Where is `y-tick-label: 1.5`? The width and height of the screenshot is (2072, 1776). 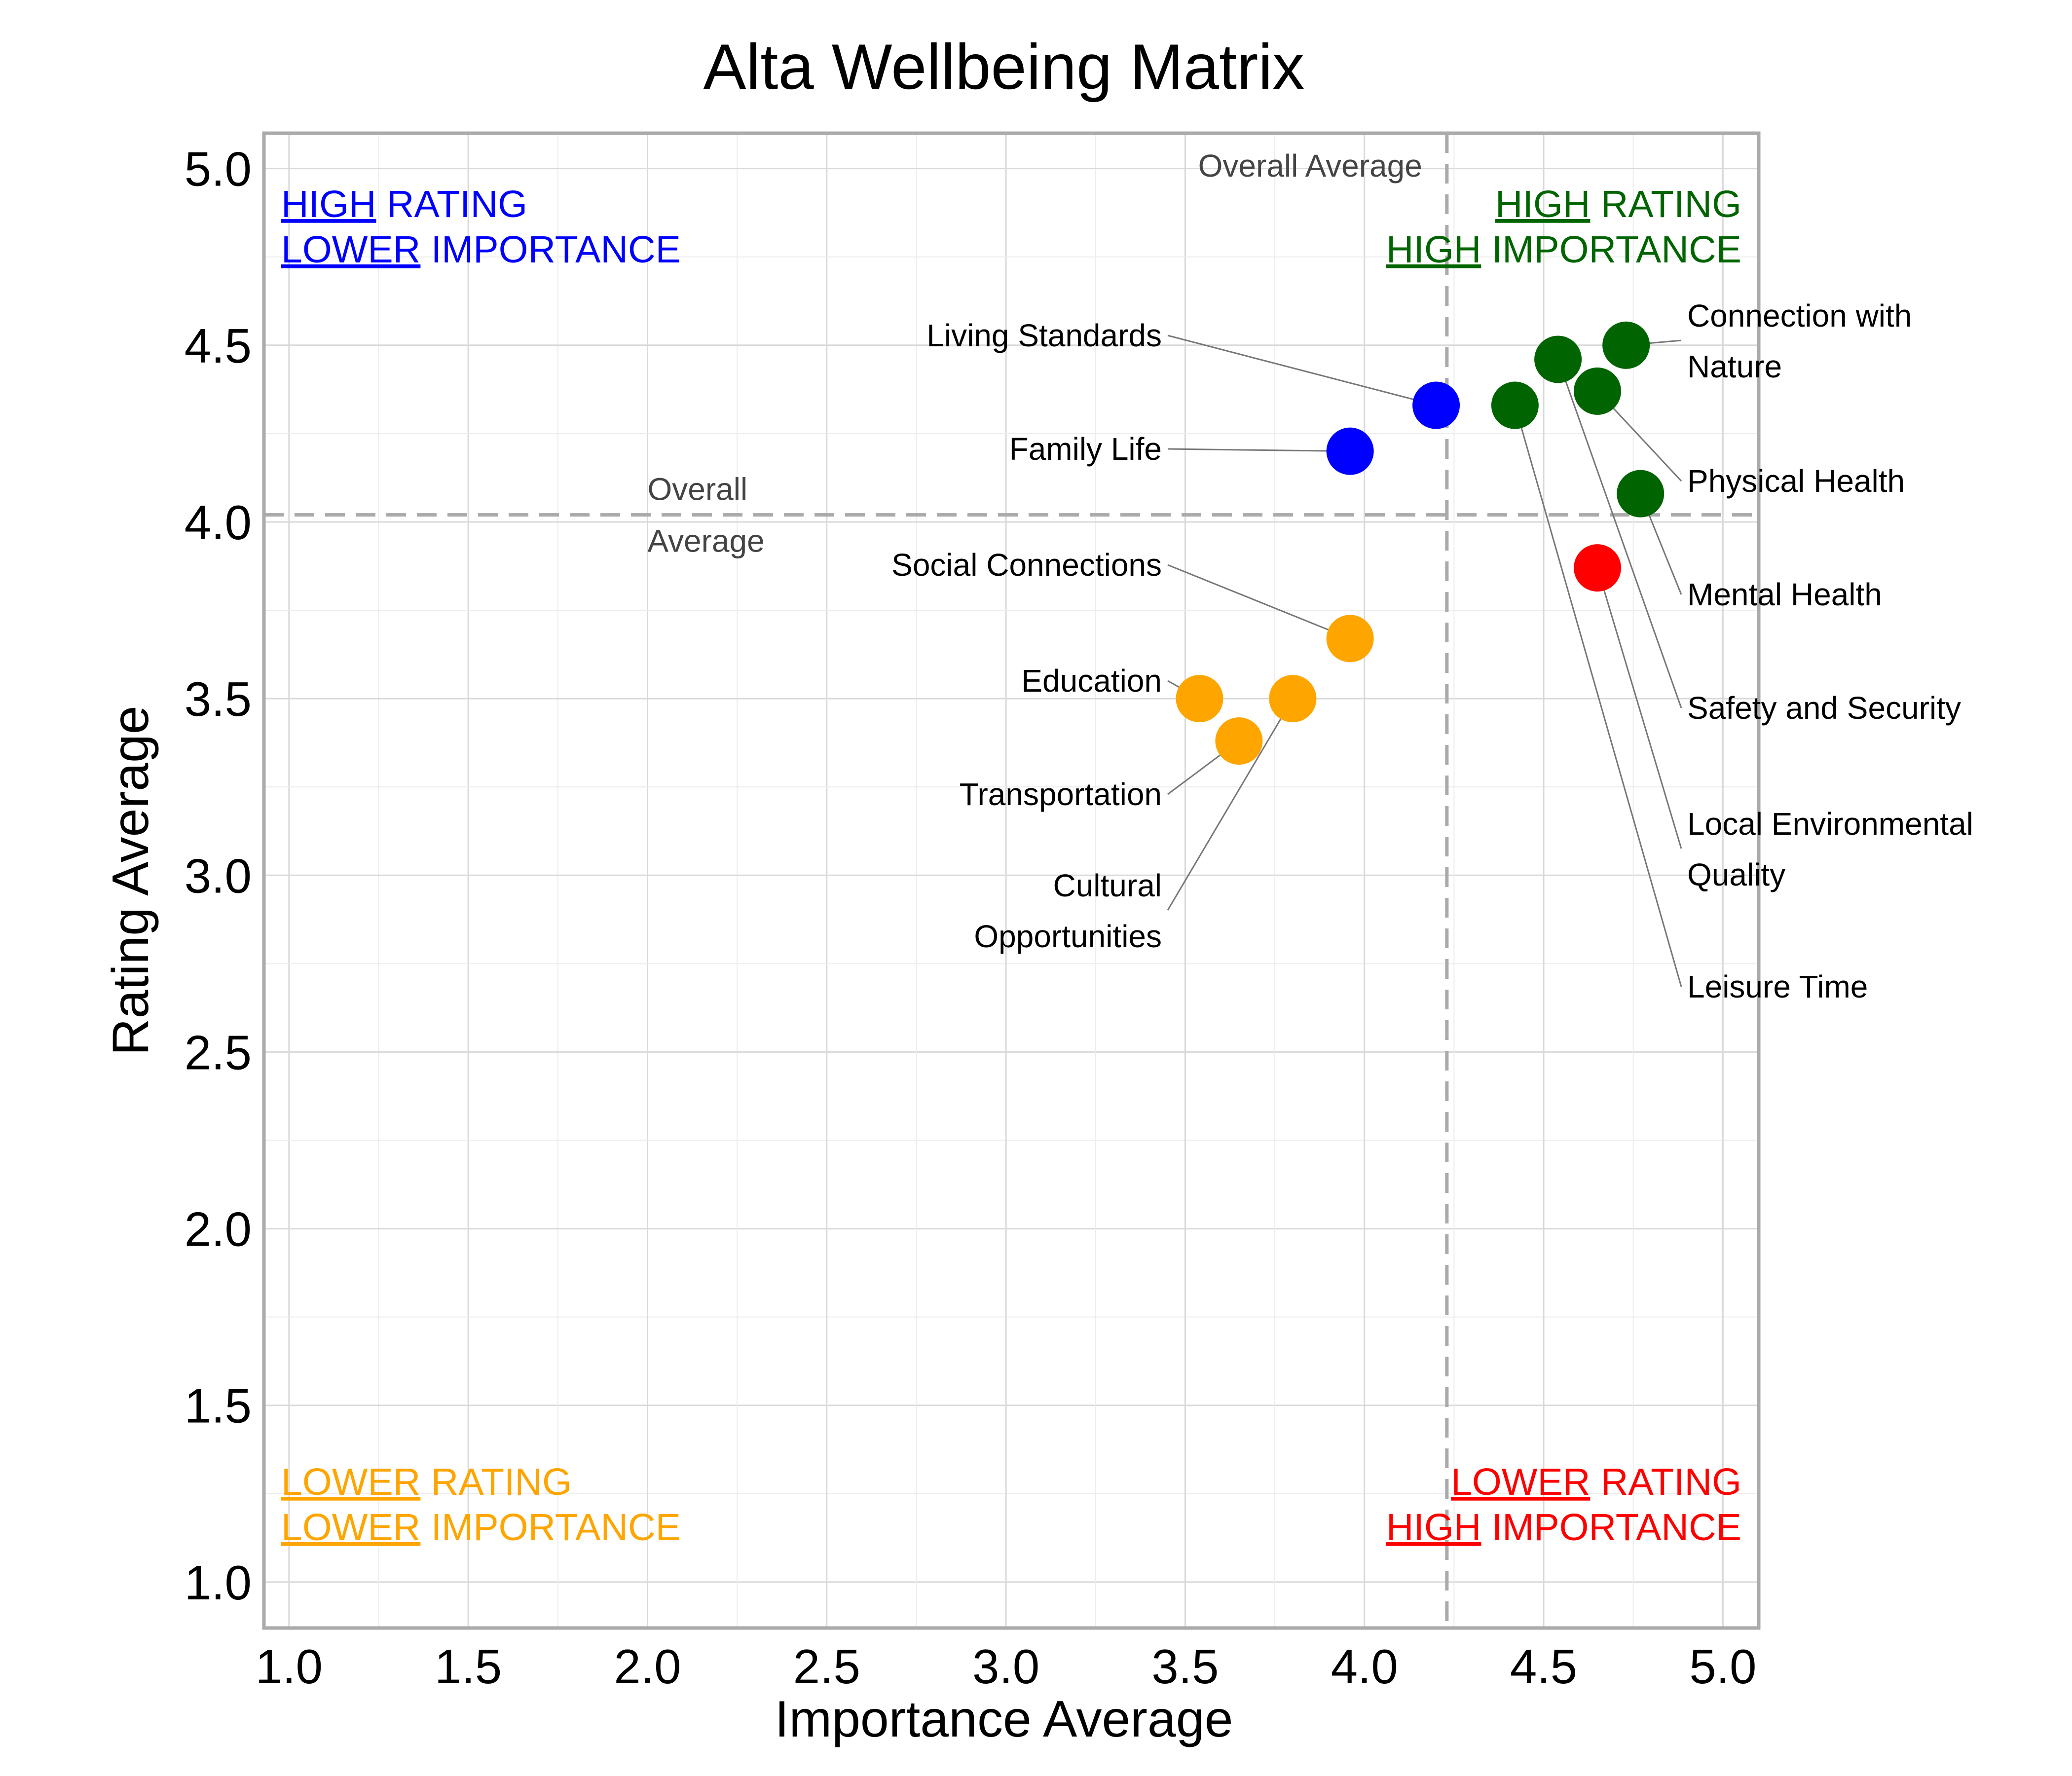
y-tick-label: 1.5 is located at coordinates (218, 1406).